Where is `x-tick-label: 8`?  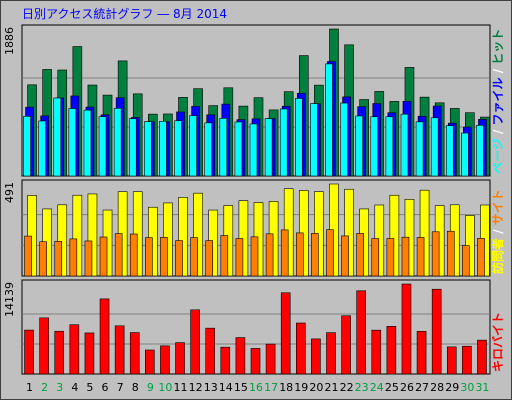 x-tick-label: 8 is located at coordinates (135, 387).